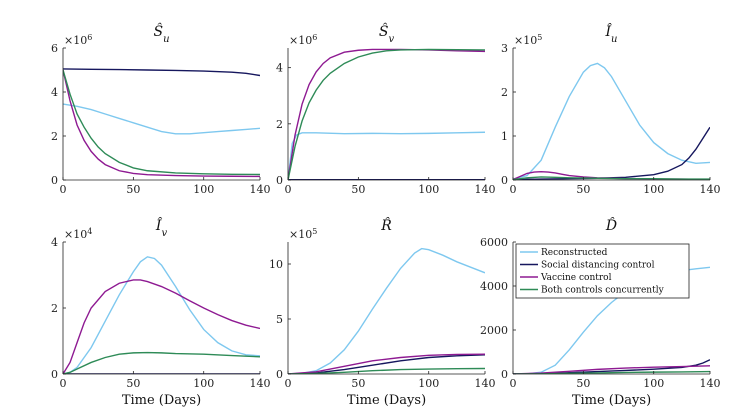 This screenshot has height=420, width=743. I want to click on panel-4-x-tick-label-0: 0, so click(288, 383).